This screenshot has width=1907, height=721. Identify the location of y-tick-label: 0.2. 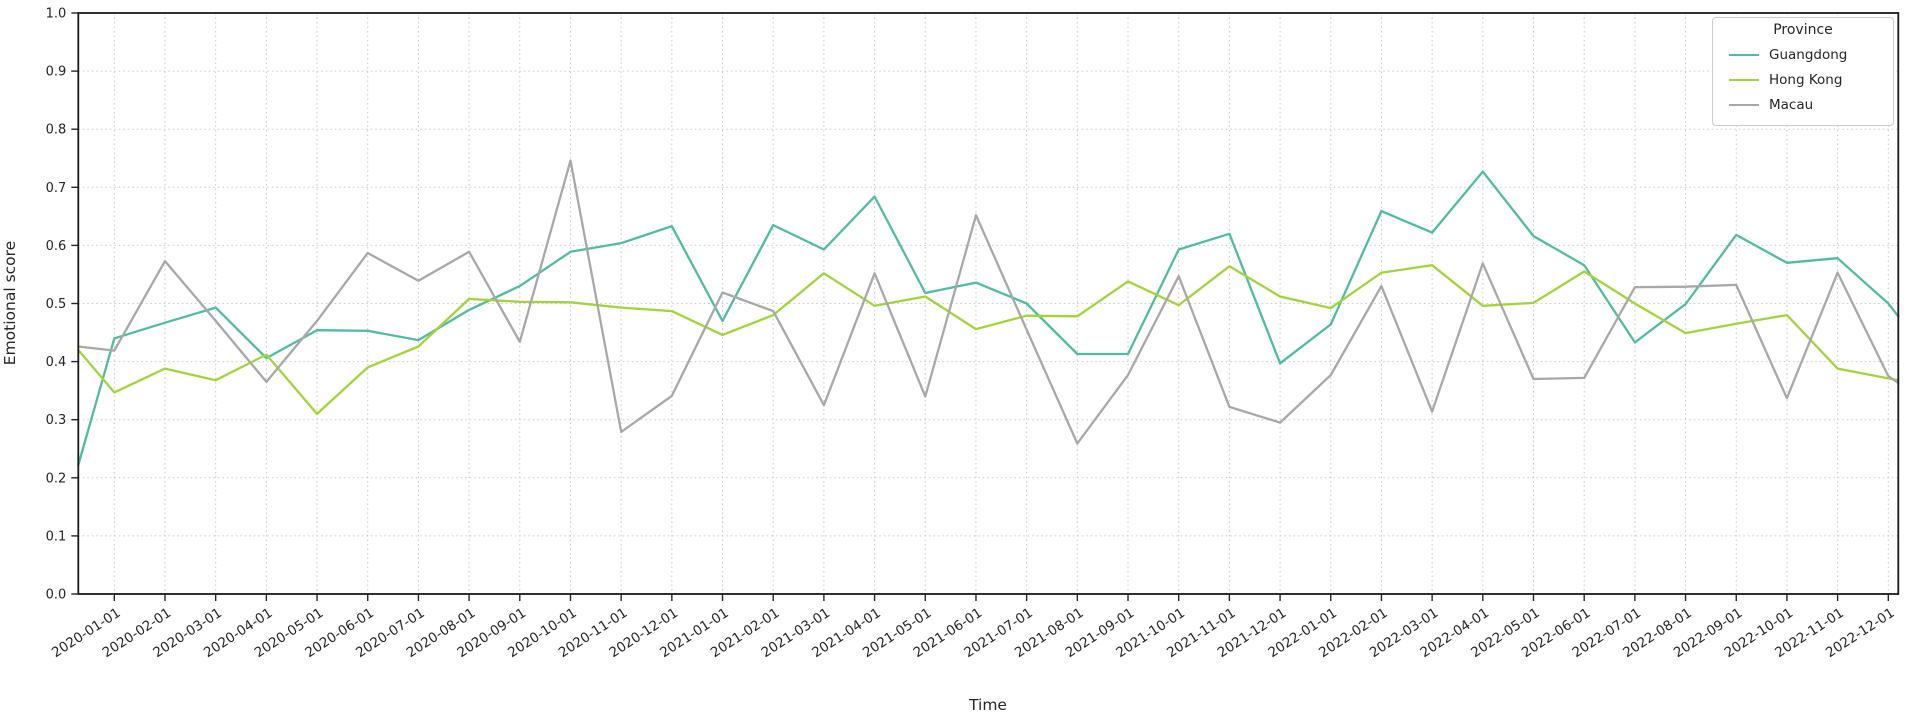
(56, 478).